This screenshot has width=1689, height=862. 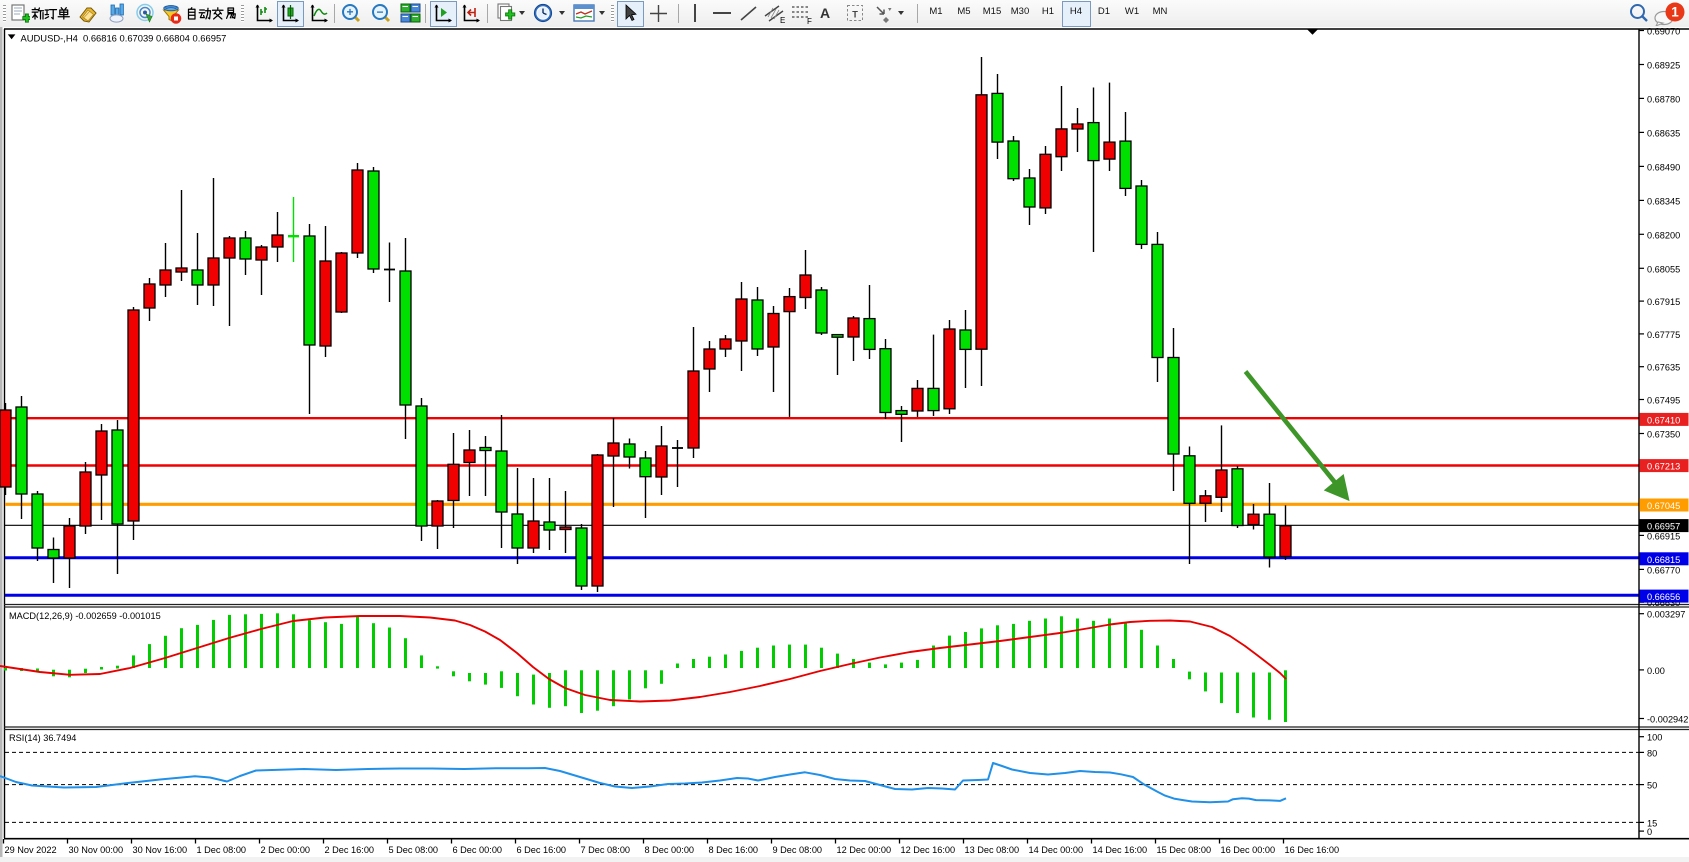 I want to click on svg-text: 80, so click(x=1652, y=753).